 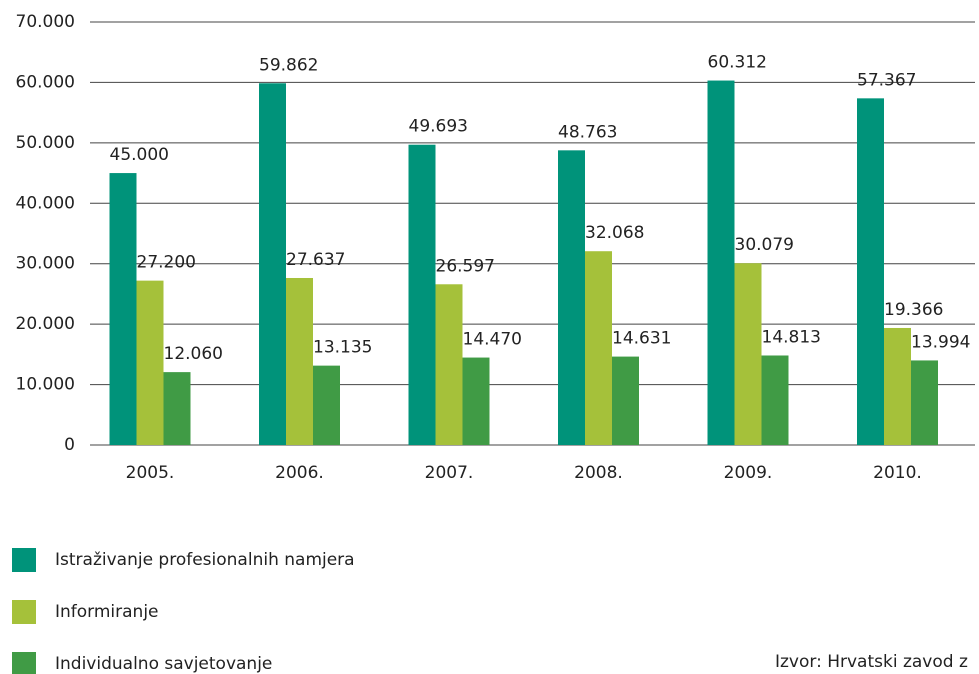 What do you see at coordinates (45, 385) in the screenshot?
I see `y-tick-label: 10.000` at bounding box center [45, 385].